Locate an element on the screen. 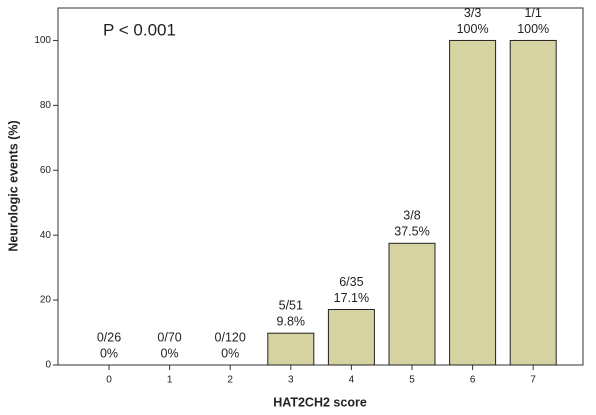  y-tick-label: 100 is located at coordinates (42, 40).